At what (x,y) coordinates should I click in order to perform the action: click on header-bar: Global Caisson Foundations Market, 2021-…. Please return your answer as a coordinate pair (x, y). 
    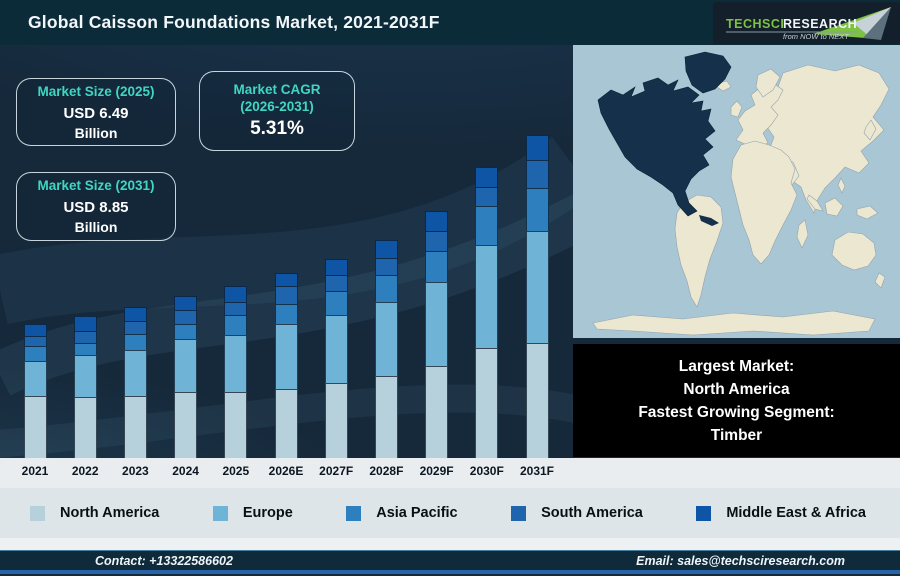
    Looking at the image, I should click on (450, 22).